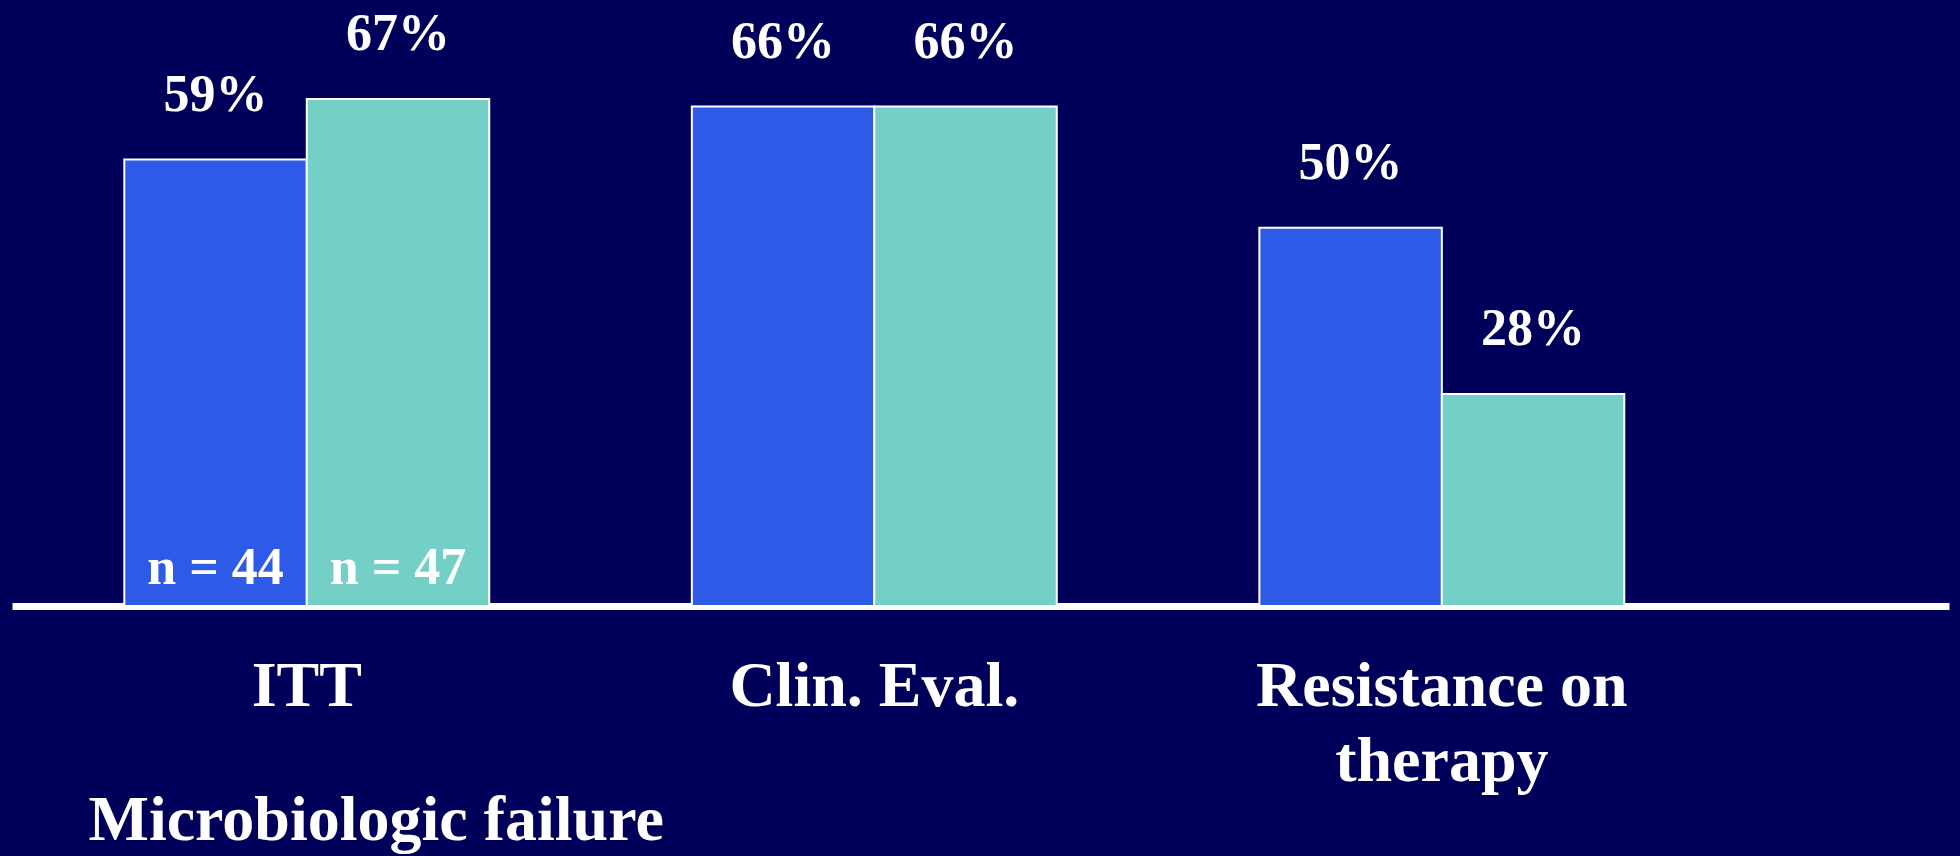 This screenshot has width=1960, height=856. What do you see at coordinates (398, 32) in the screenshot?
I see `data-label: 67%` at bounding box center [398, 32].